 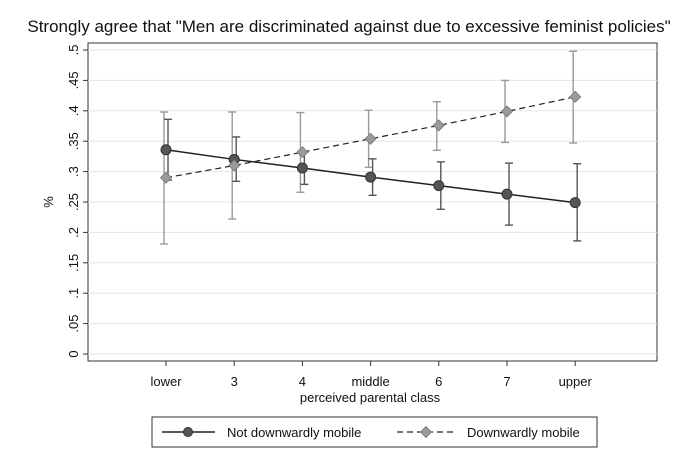 I want to click on y-tick-label-8: .4, so click(x=73, y=110).